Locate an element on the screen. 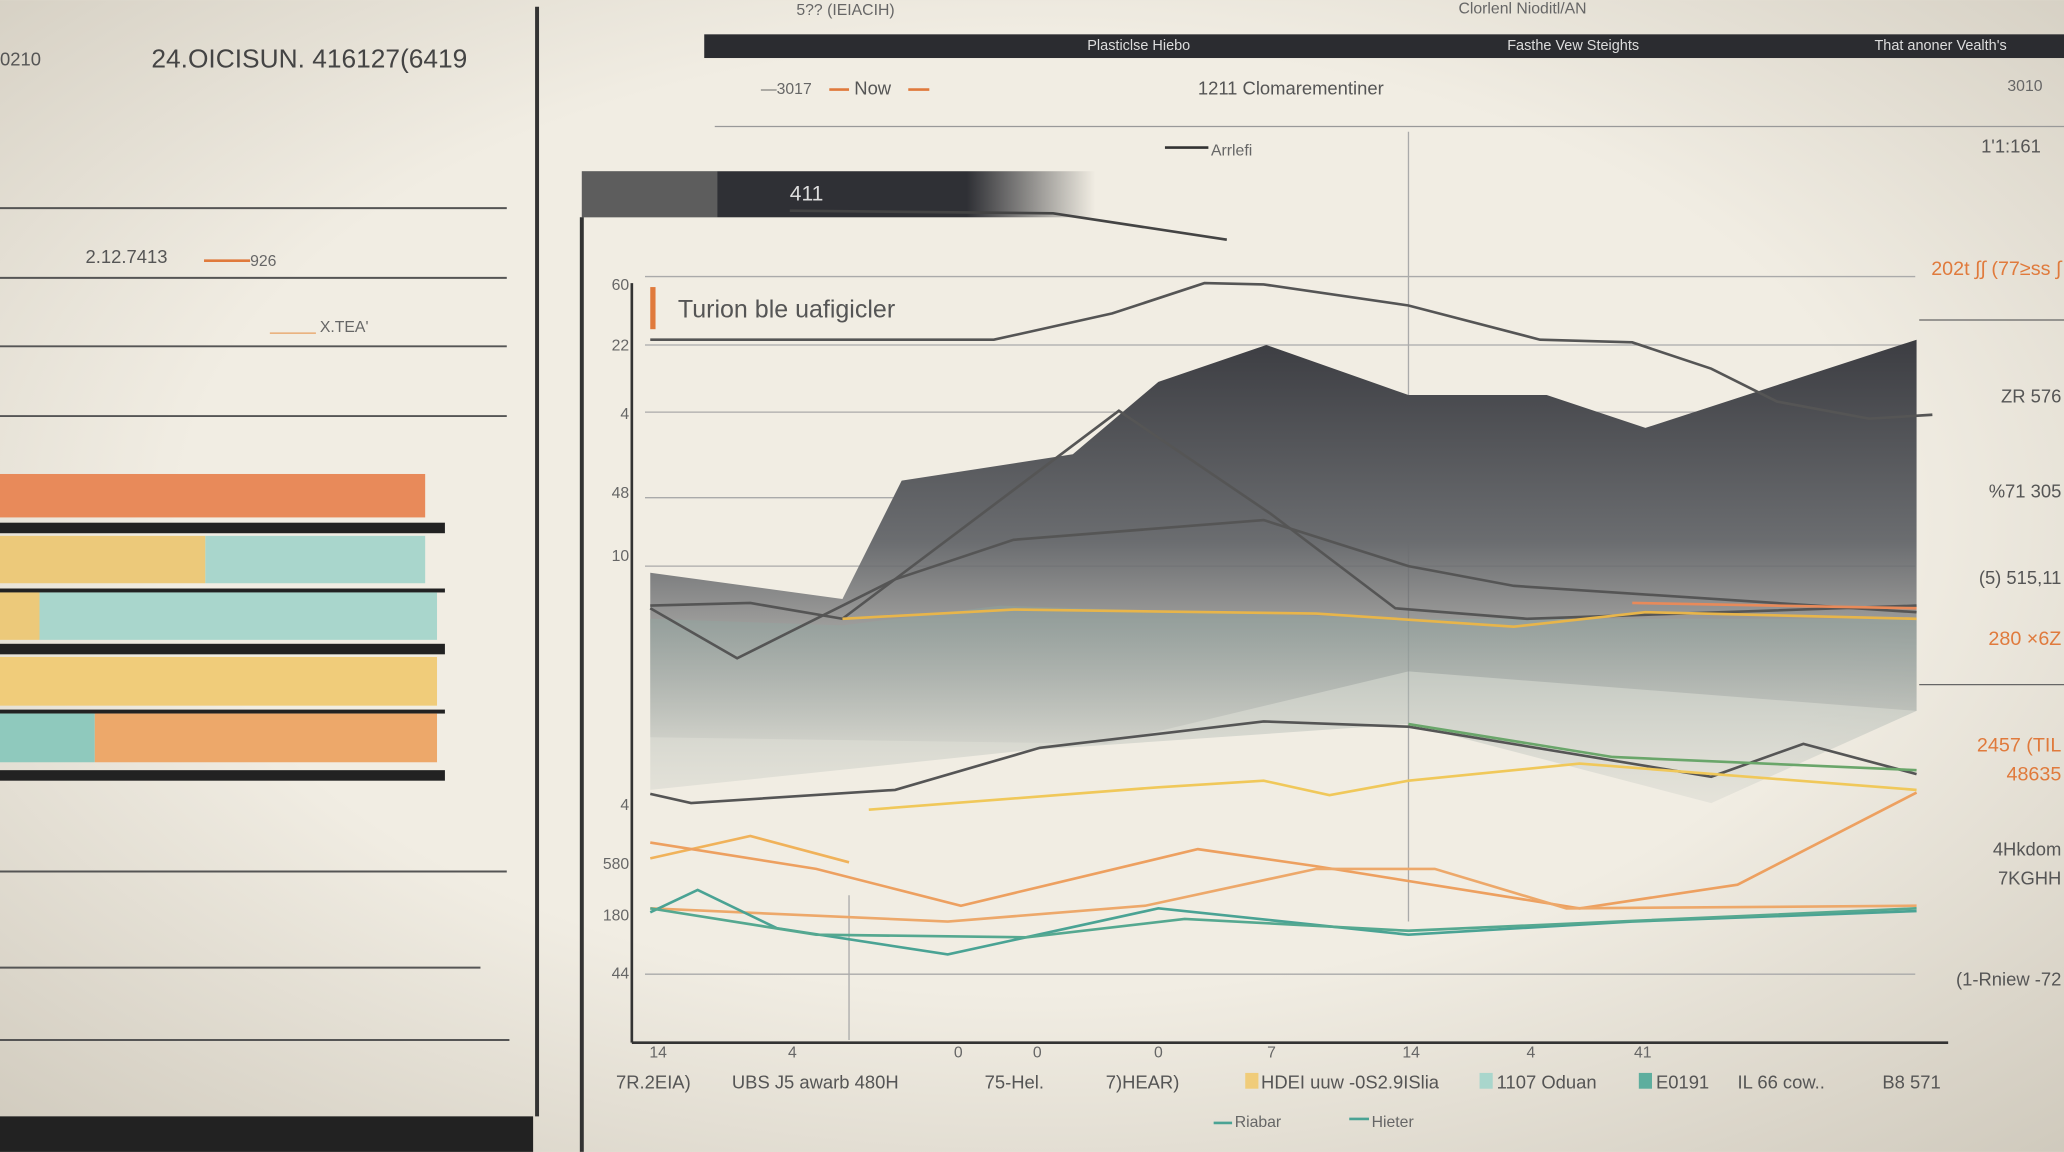 The height and width of the screenshot is (1152, 2064). legend-entry: 7)HEAR) is located at coordinates (1143, 1081).